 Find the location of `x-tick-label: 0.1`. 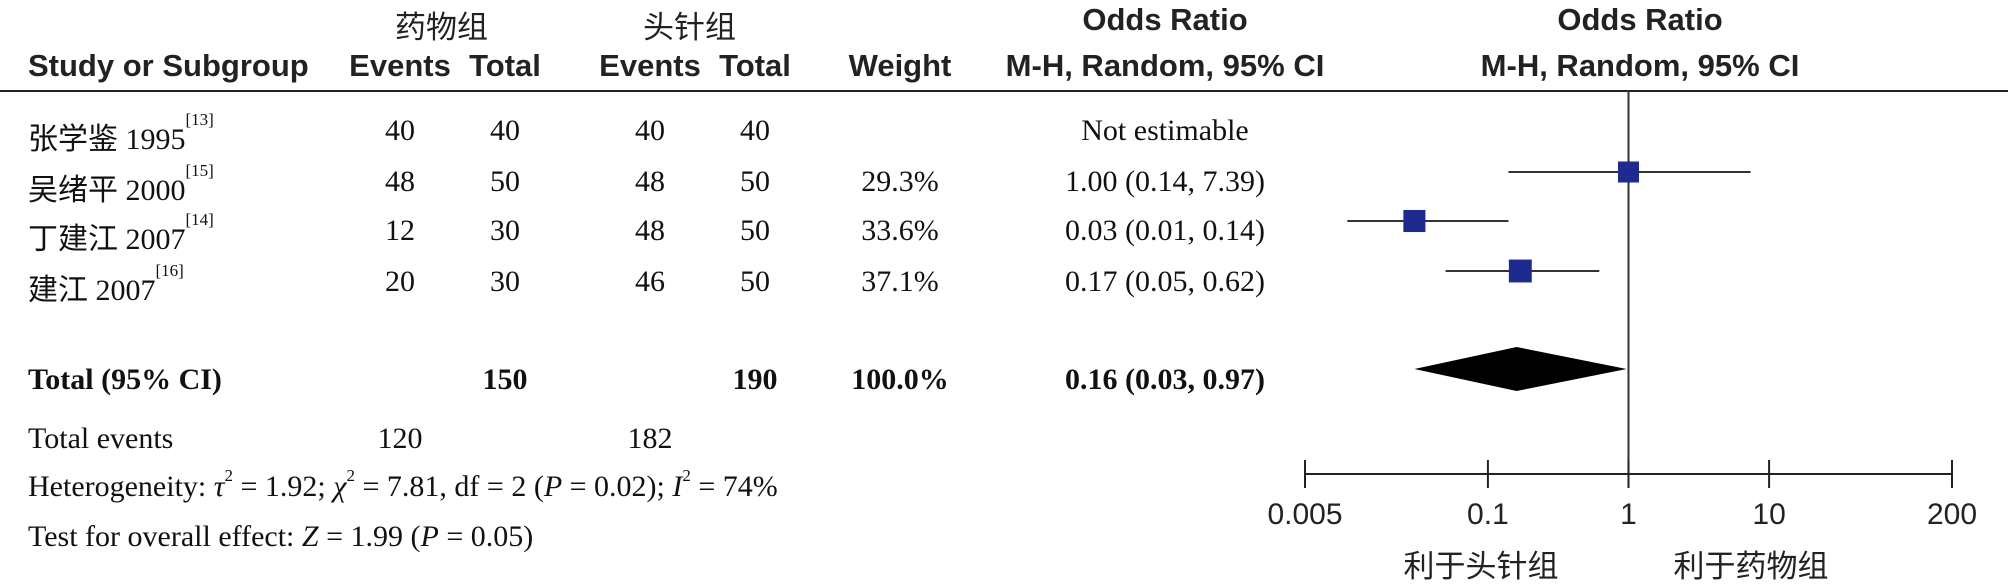

x-tick-label: 0.1 is located at coordinates (1488, 514).